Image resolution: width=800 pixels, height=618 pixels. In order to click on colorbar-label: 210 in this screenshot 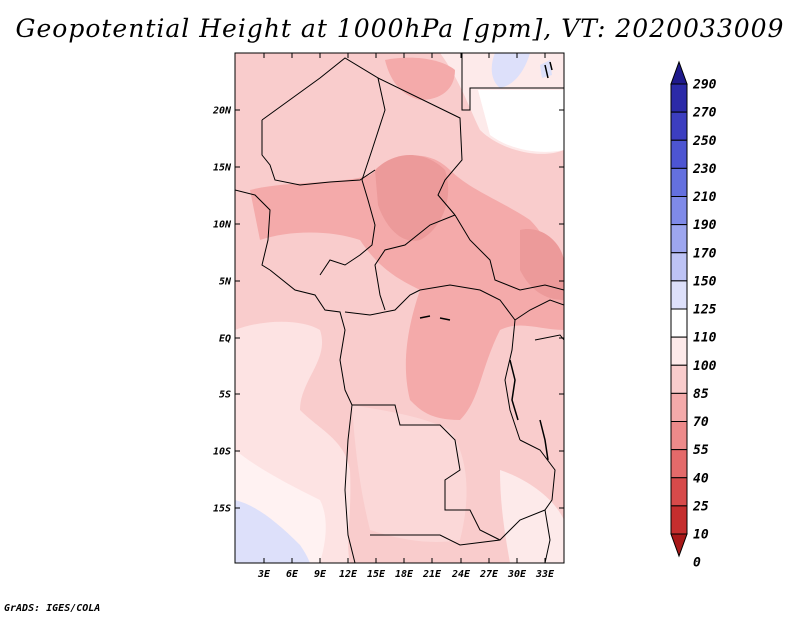, I will do `click(704, 197)`.